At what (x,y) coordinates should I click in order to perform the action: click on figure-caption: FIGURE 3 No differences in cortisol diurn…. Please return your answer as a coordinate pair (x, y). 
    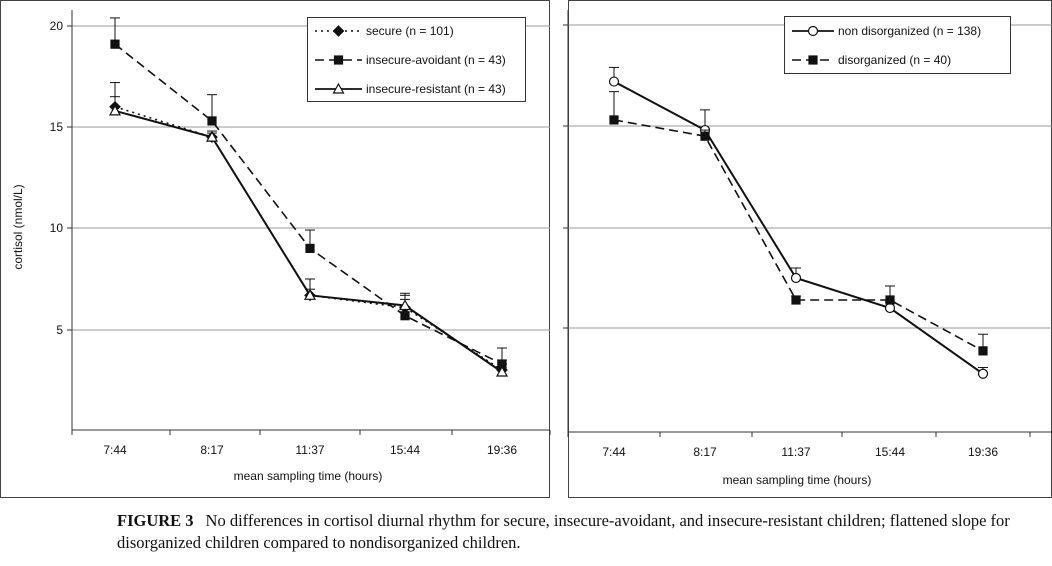
    Looking at the image, I should click on (567, 532).